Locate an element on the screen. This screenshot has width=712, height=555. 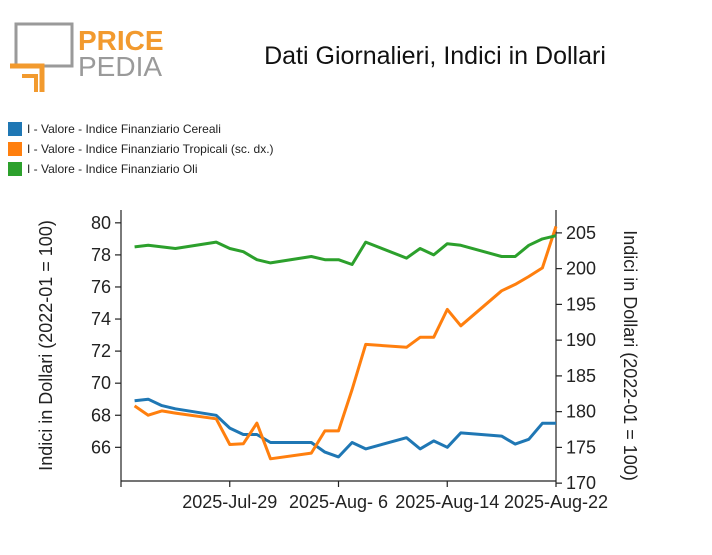
logo-orange-corner-outer is located at coordinates (27, 77).